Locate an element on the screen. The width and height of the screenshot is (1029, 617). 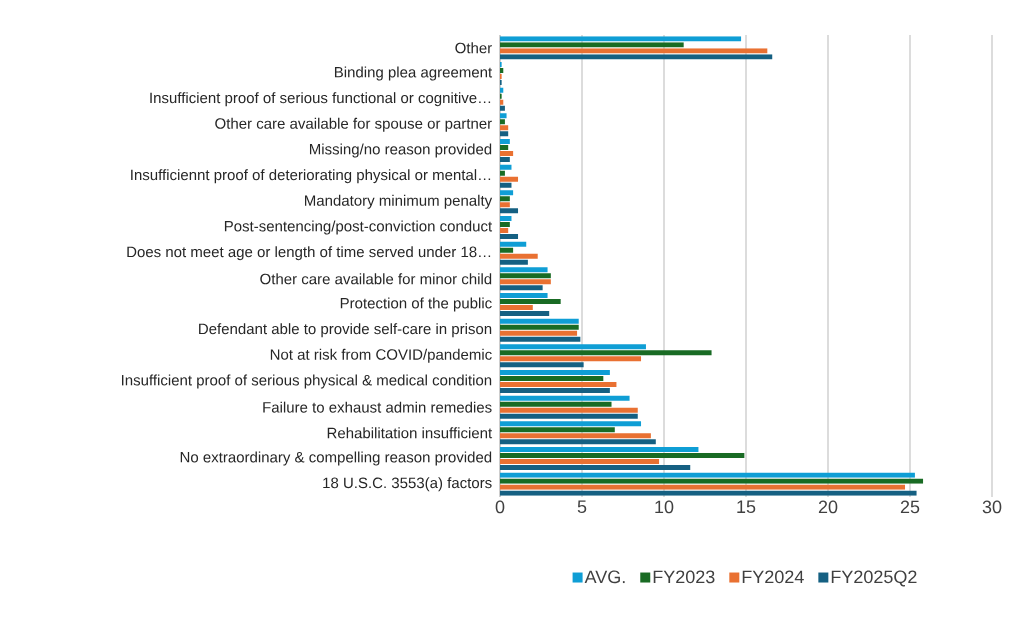
y-tick-label: 18 U.S.C. 3553(a) factors is located at coordinates (407, 484).